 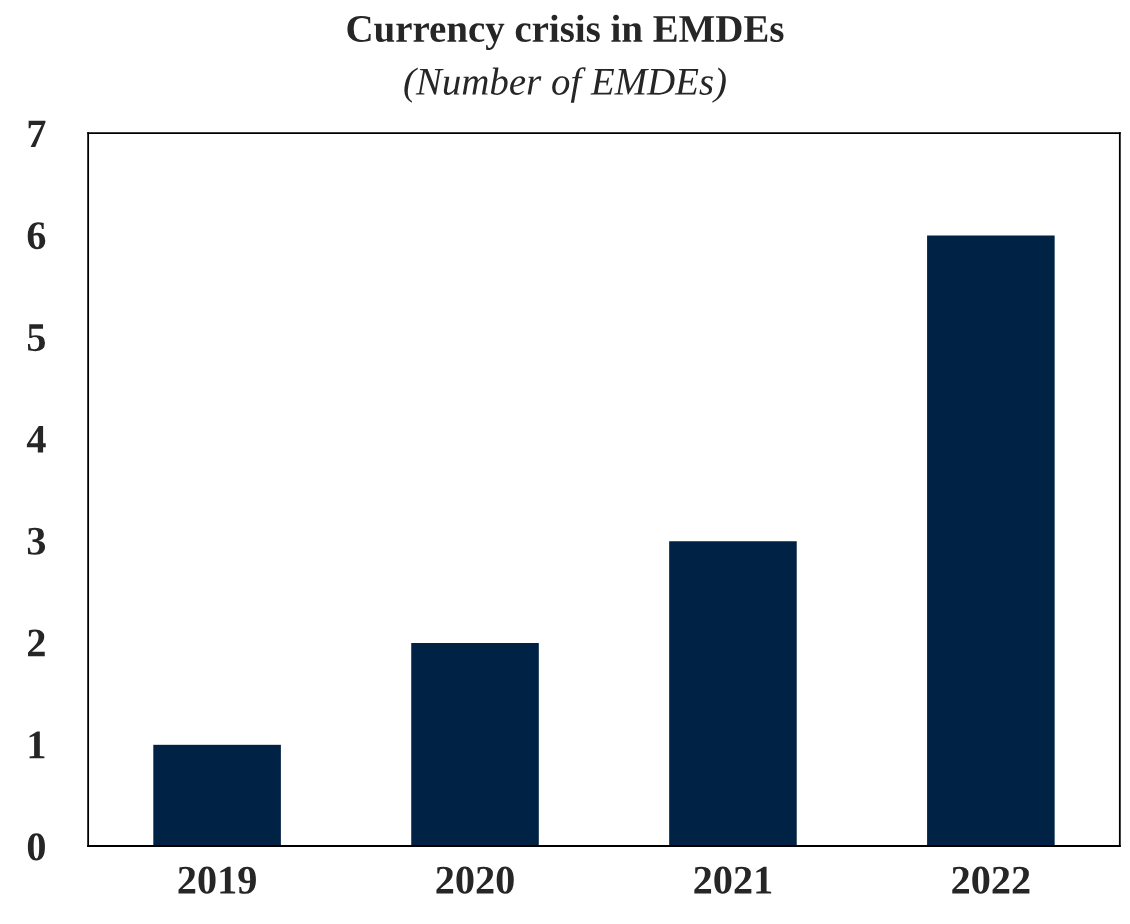 I want to click on chart-title: Currency crisis in EMDEs, so click(x=565, y=32).